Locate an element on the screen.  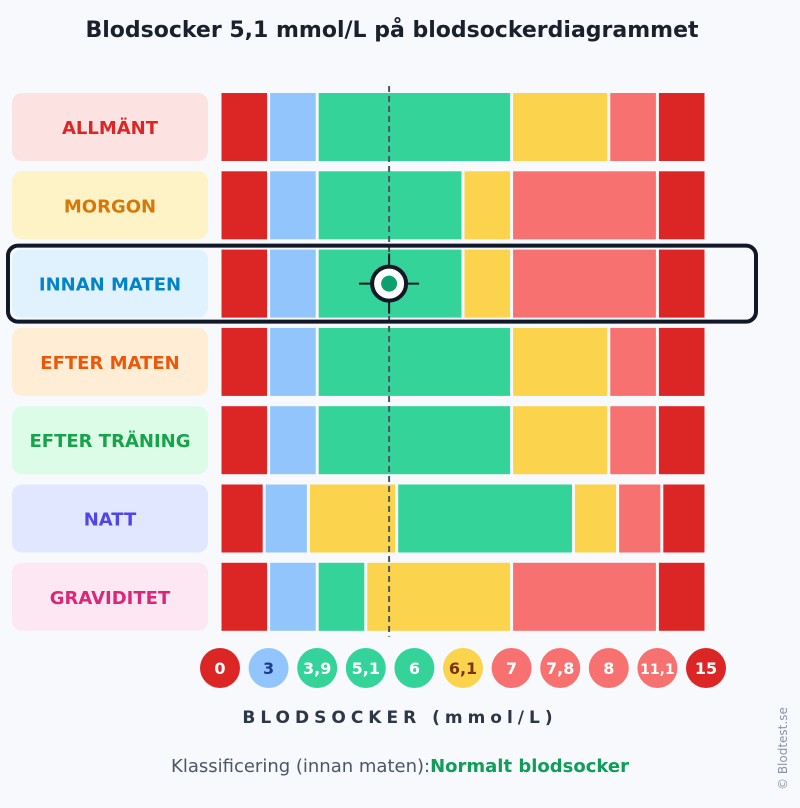
tick-label: 0 is located at coordinates (219, 668).